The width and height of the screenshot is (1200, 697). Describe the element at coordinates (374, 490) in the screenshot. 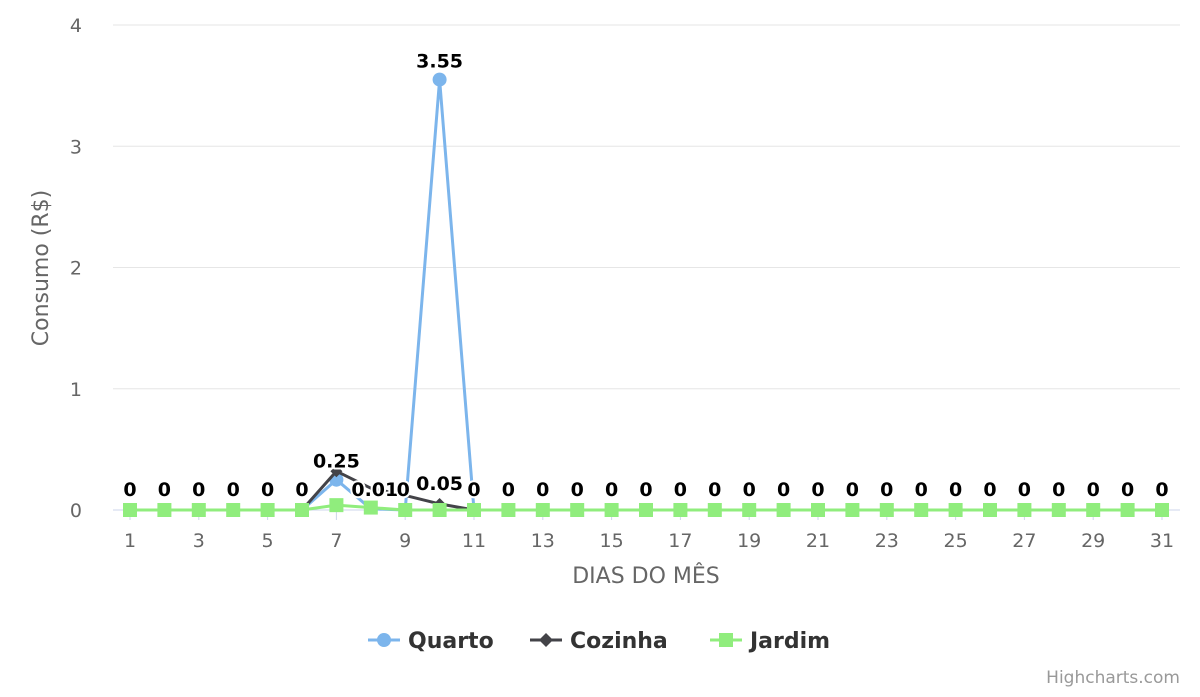

I see `data-label: 0.01` at that location.